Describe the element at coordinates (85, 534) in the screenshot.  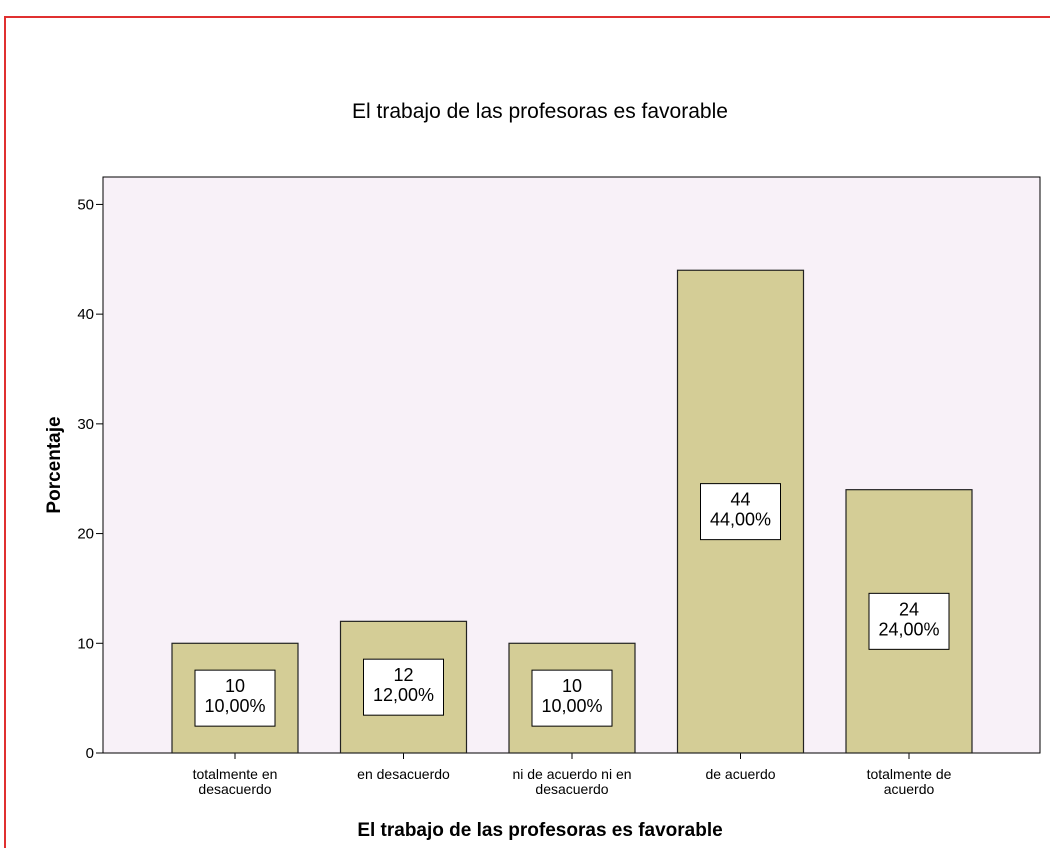
I see `y-tick-label: 20` at that location.